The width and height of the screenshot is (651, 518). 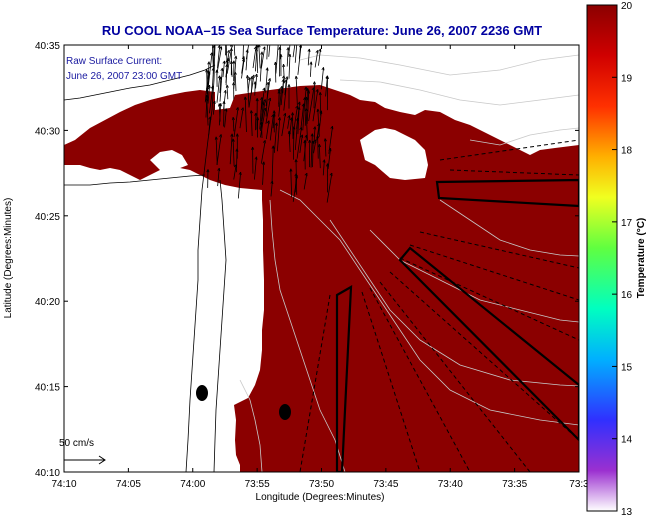 I want to click on colorbar-tick-label: 15, so click(x=627, y=367).